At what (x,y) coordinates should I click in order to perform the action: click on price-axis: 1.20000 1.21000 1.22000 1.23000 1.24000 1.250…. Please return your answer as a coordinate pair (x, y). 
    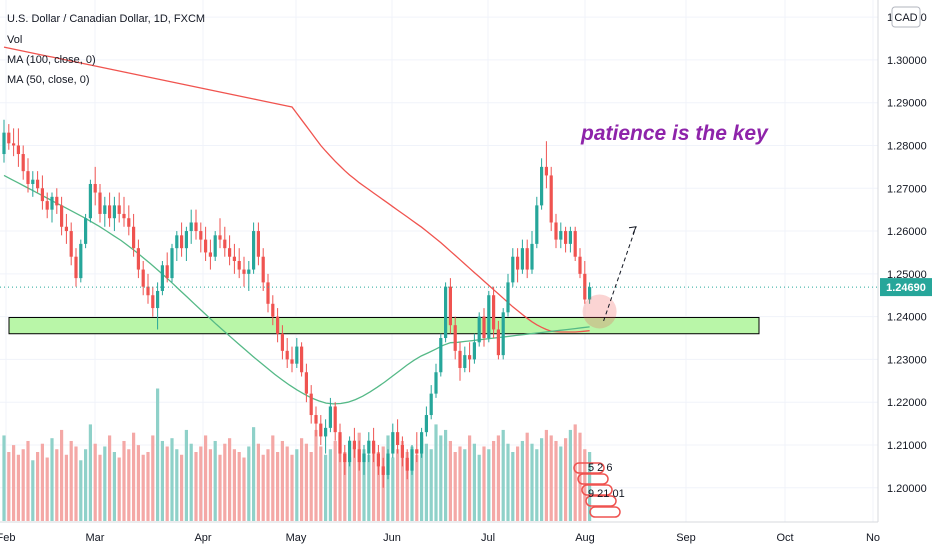
    Looking at the image, I should click on (904, 261).